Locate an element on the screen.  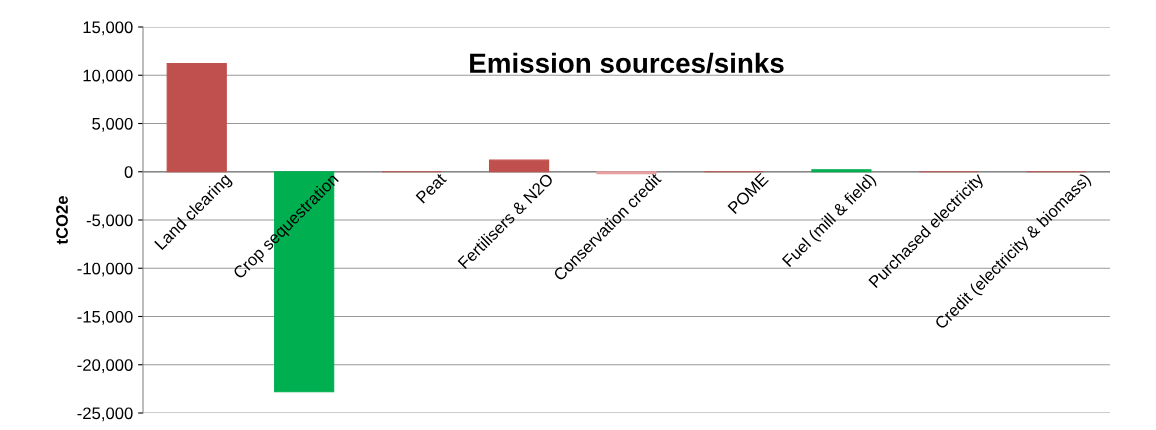
y-tick-label: -20,000 is located at coordinates (105, 366).